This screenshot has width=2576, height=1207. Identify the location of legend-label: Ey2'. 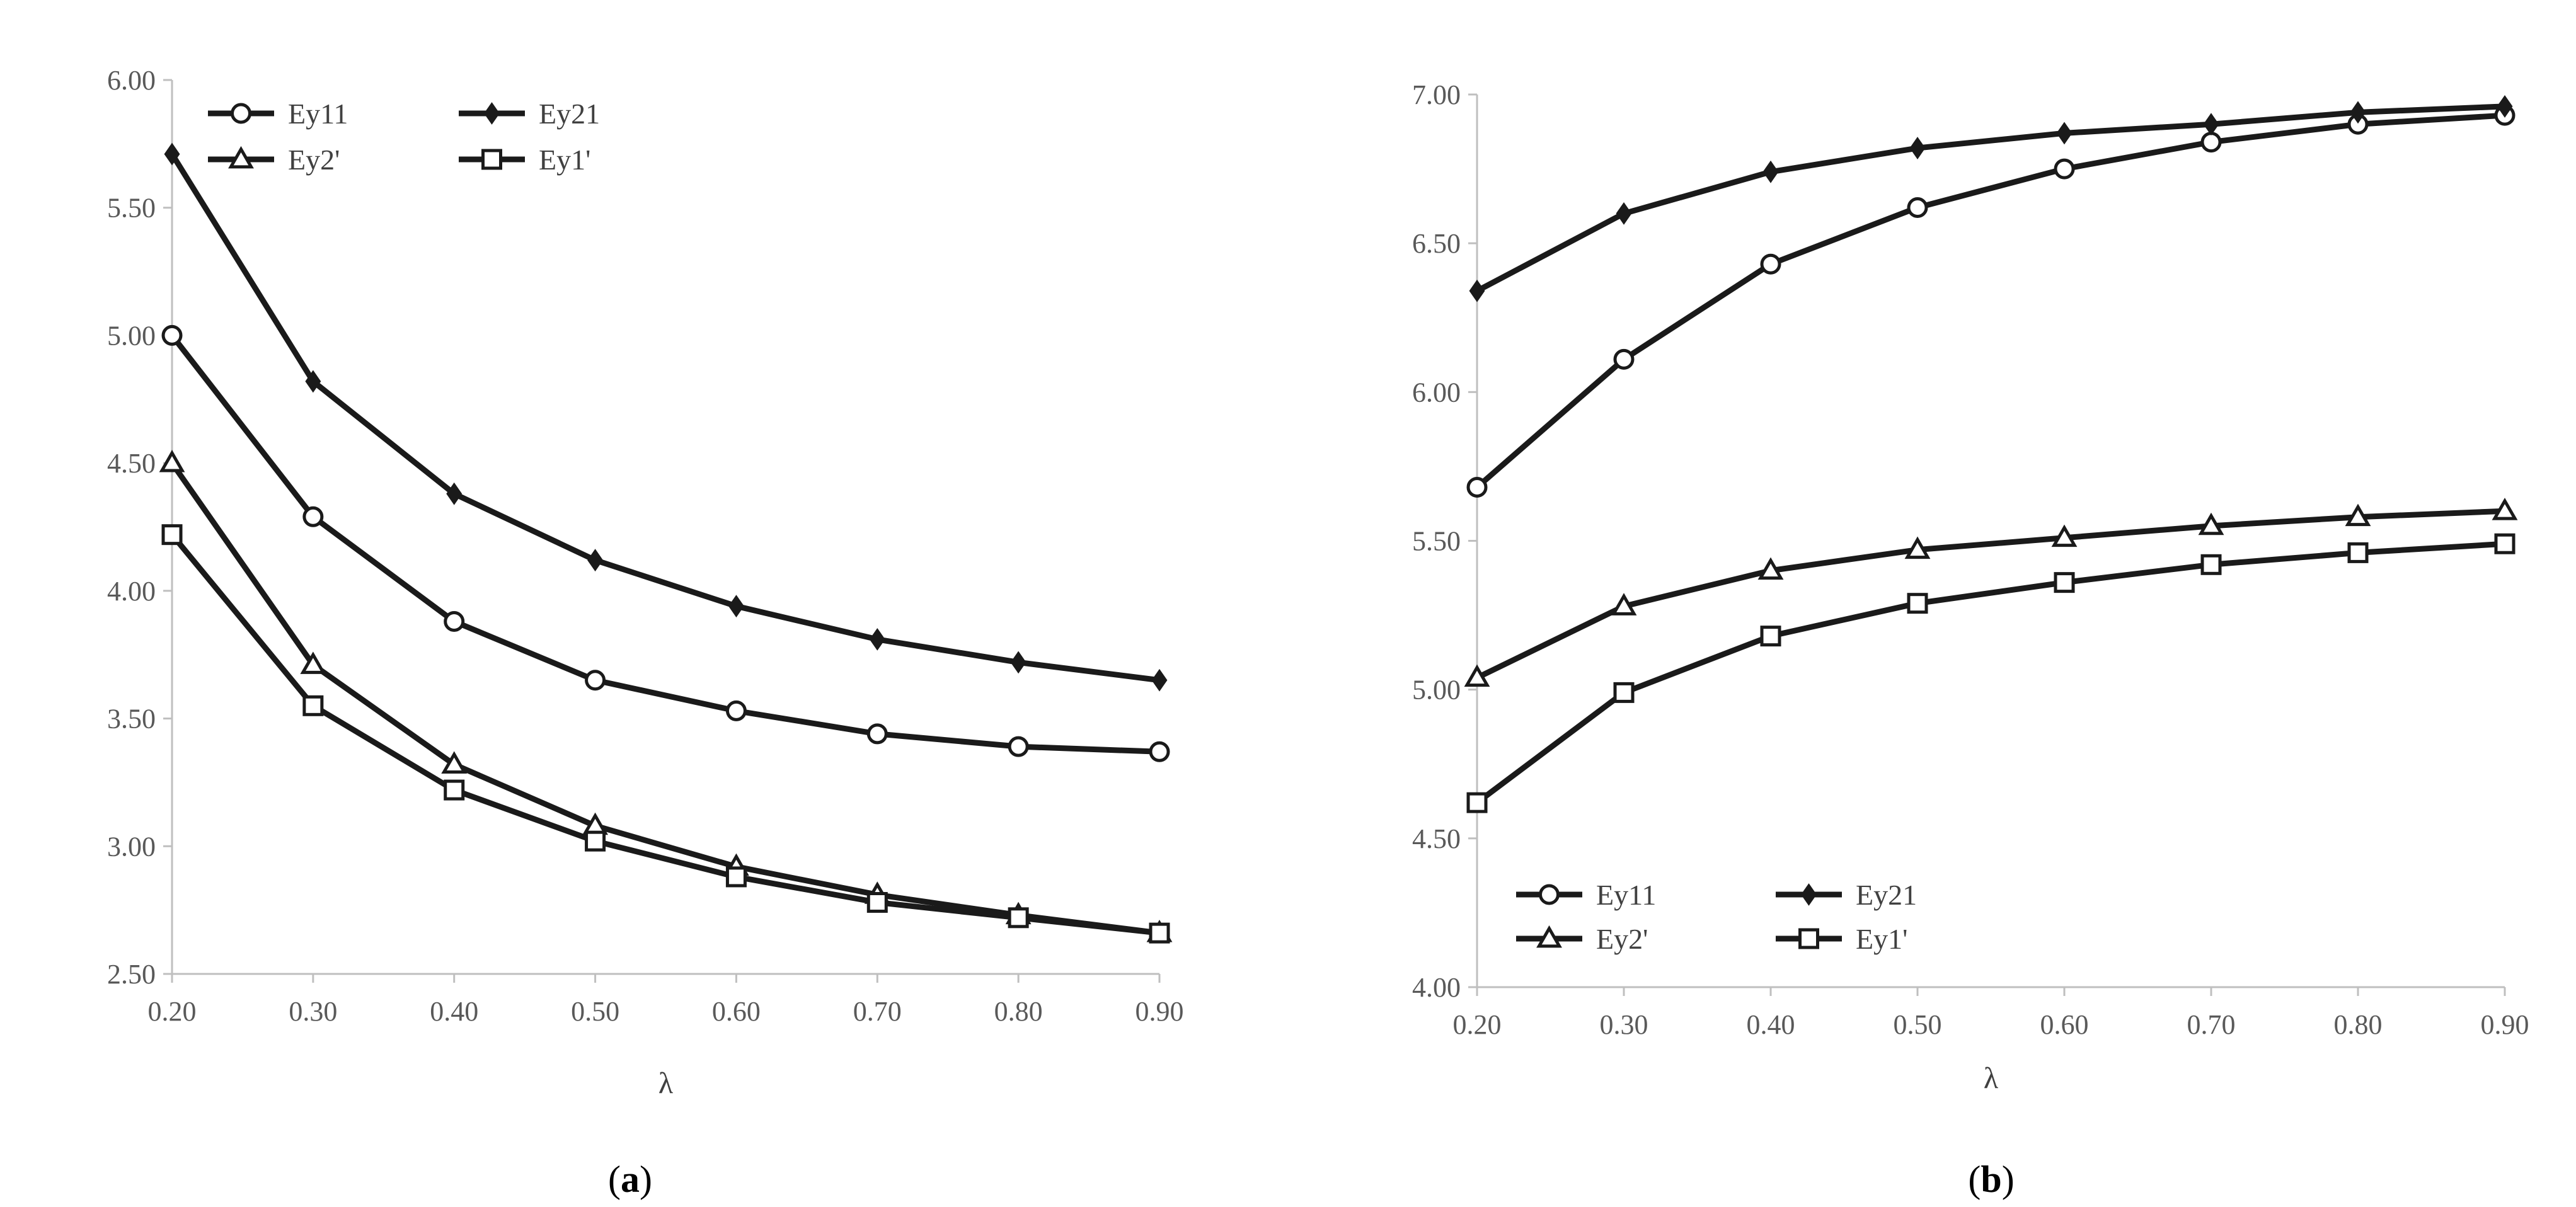
(314, 160).